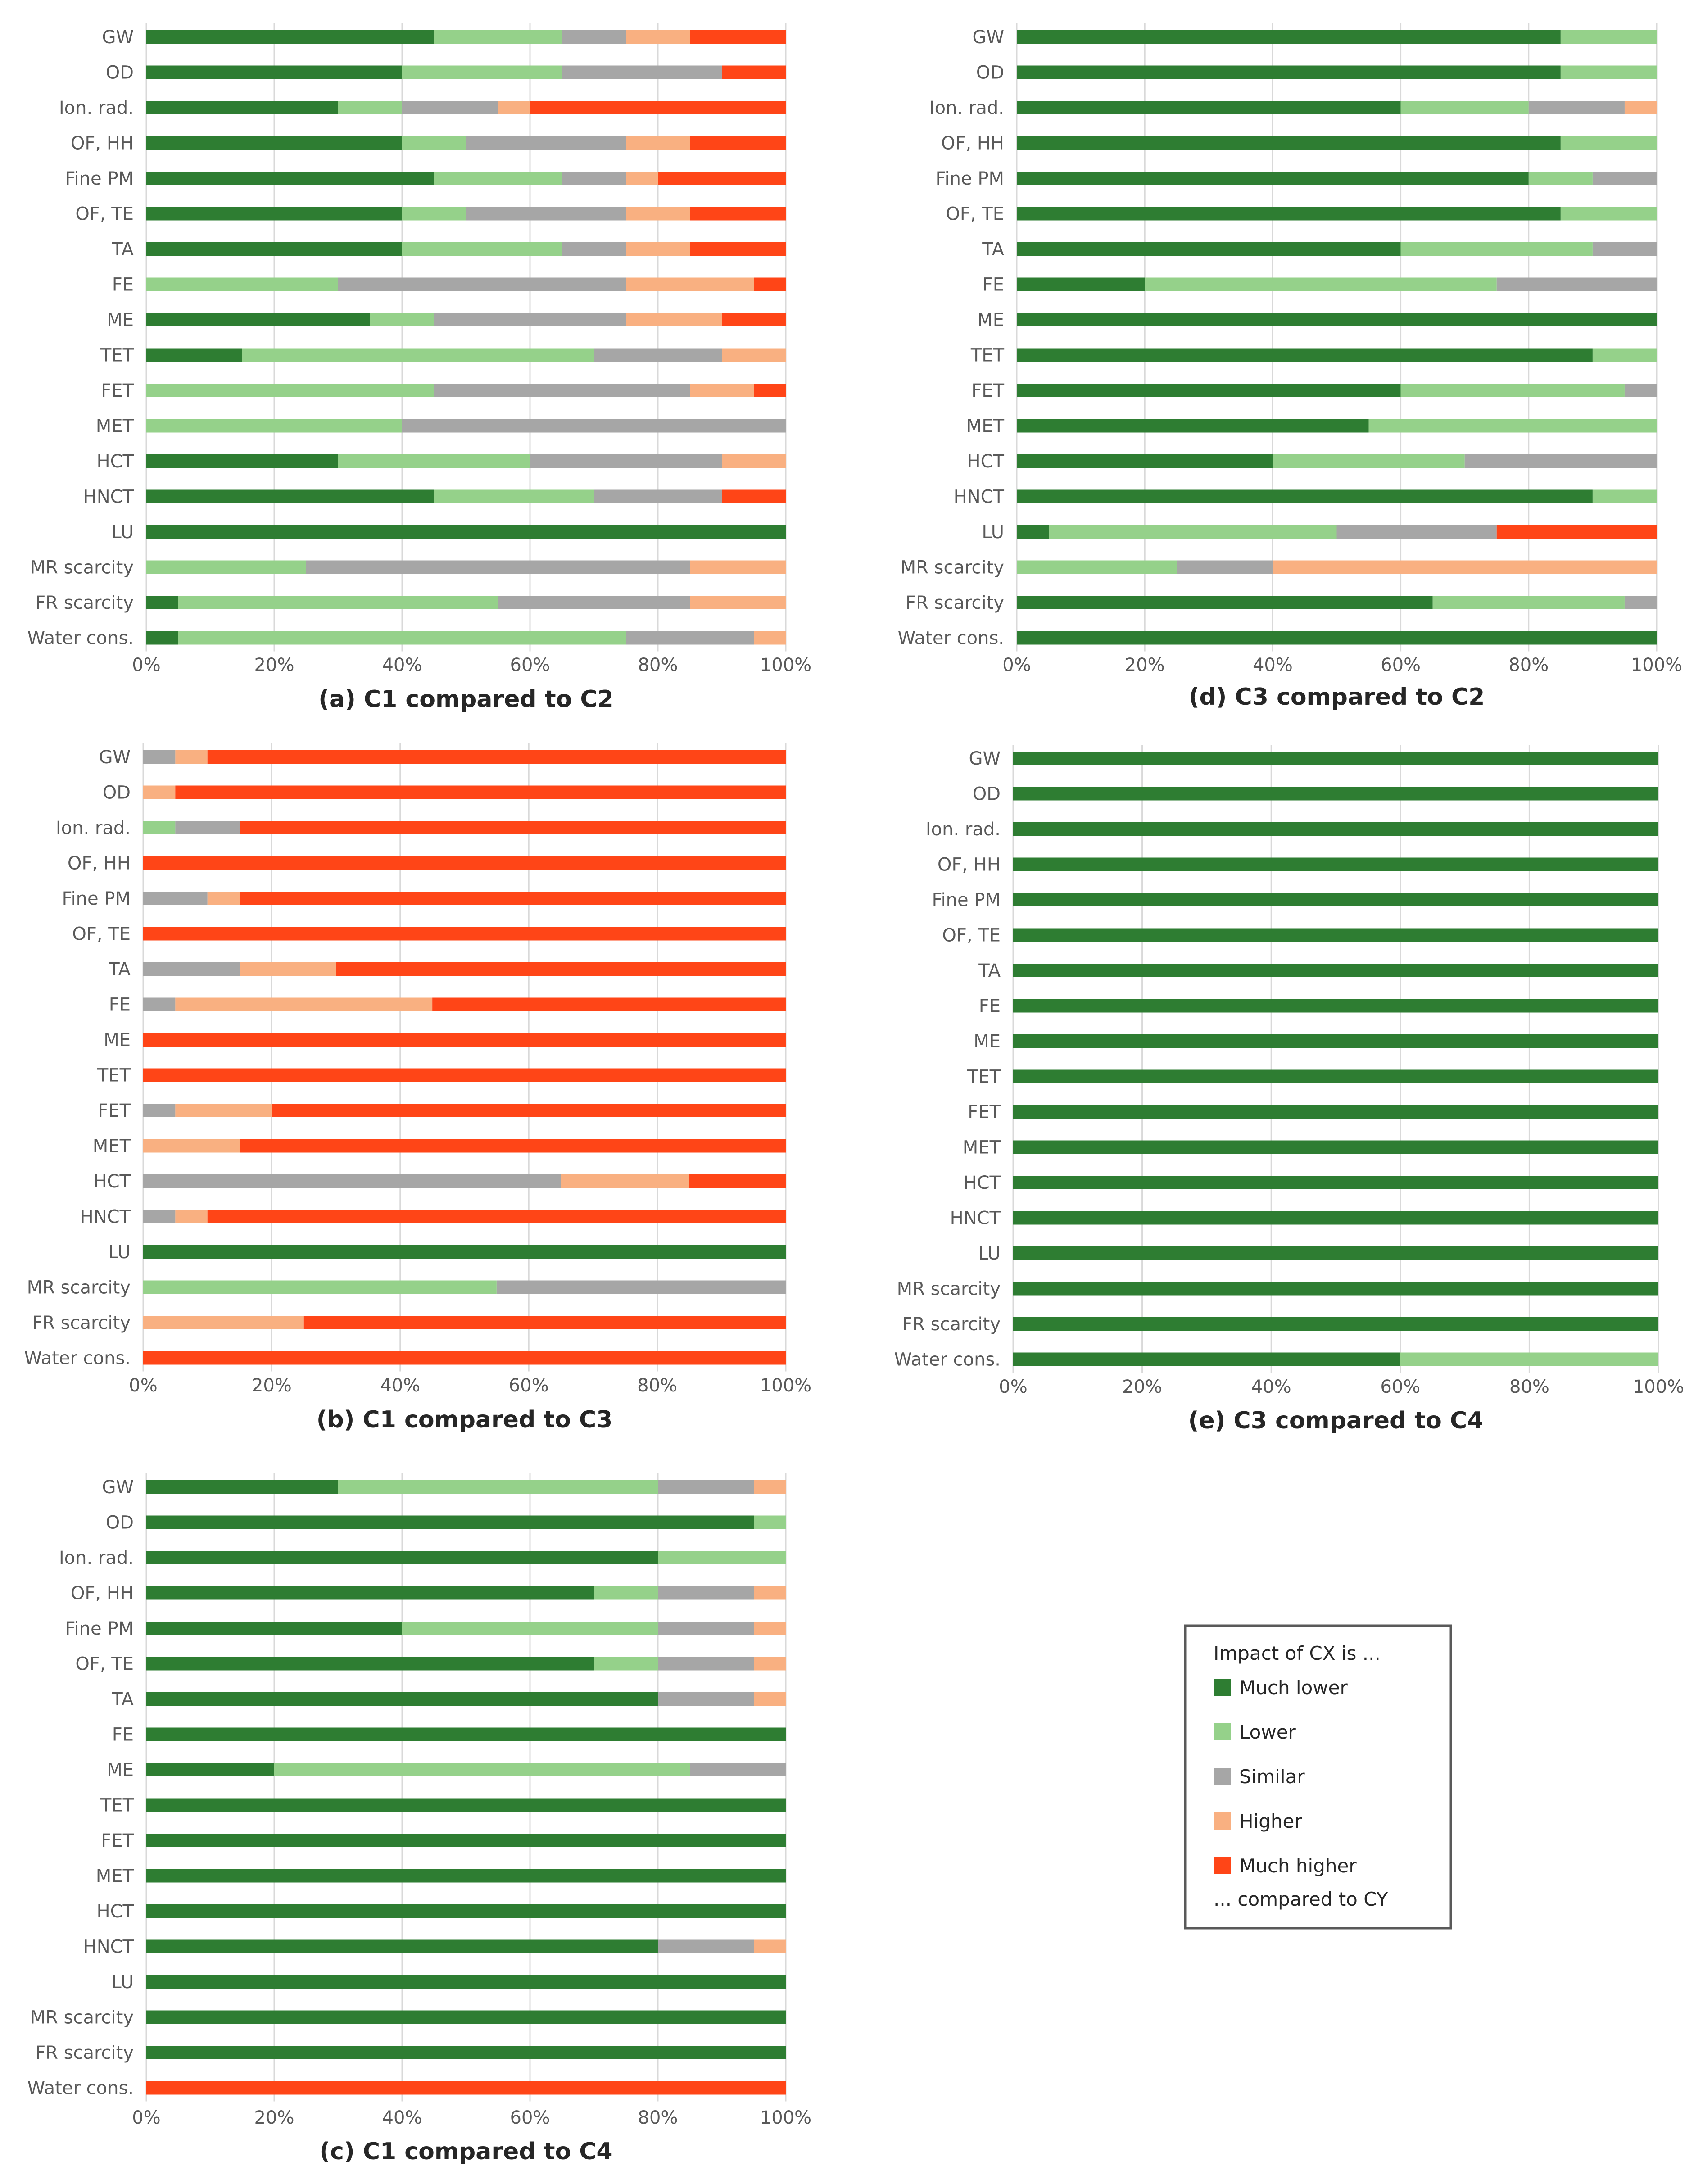  Describe the element at coordinates (1337, 697) in the screenshot. I see `panel-title: (d) C3 compared to C2` at that location.